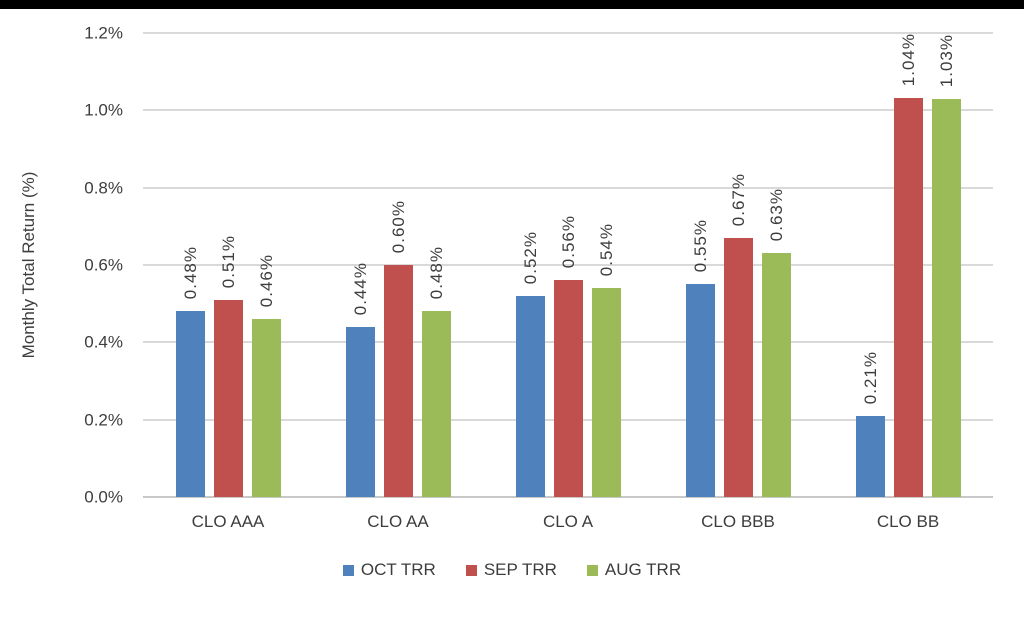  What do you see at coordinates (360, 288) in the screenshot?
I see `bar-value-label: 0.44%` at bounding box center [360, 288].